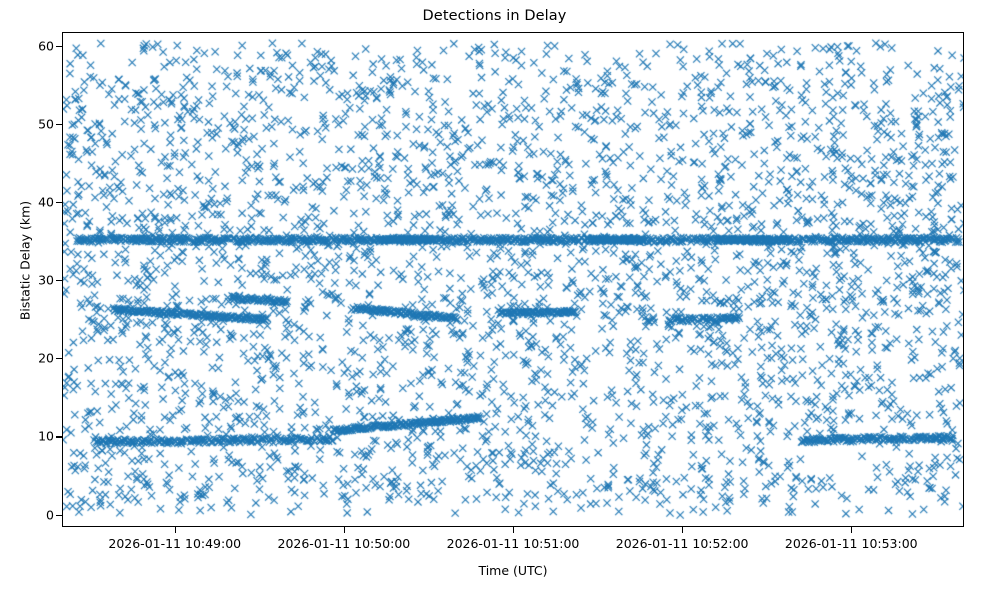 This screenshot has width=989, height=590. Describe the element at coordinates (513, 570) in the screenshot. I see `x-axis-label: Time (UTC)` at that location.